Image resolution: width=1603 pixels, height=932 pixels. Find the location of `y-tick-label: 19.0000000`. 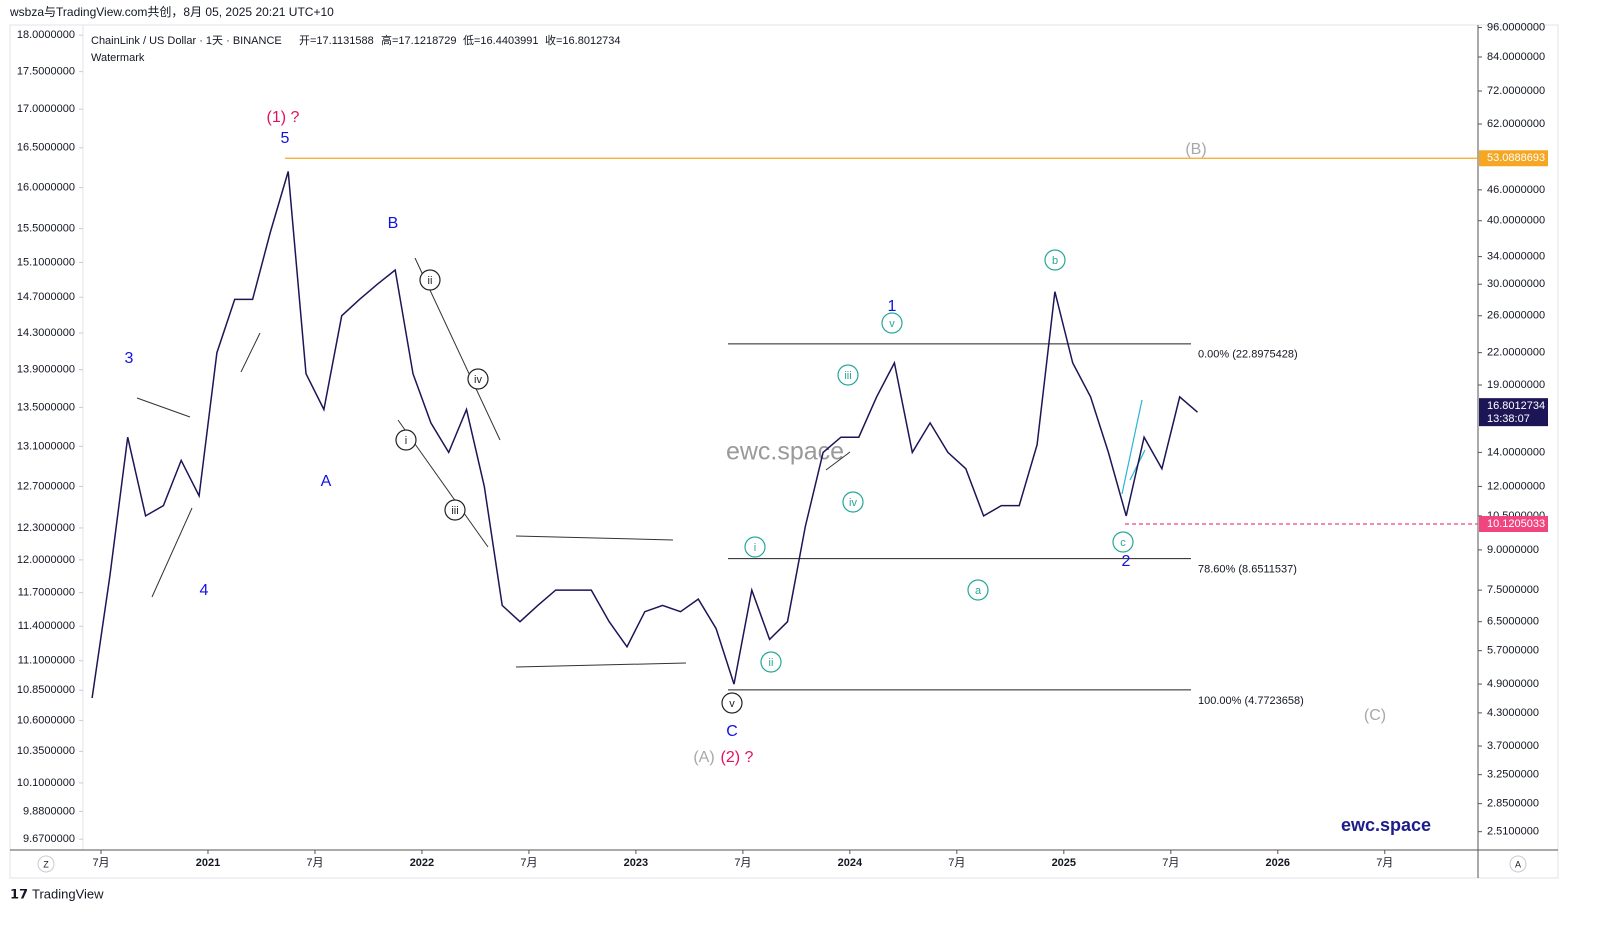

y-tick-label: 19.0000000 is located at coordinates (1516, 385).